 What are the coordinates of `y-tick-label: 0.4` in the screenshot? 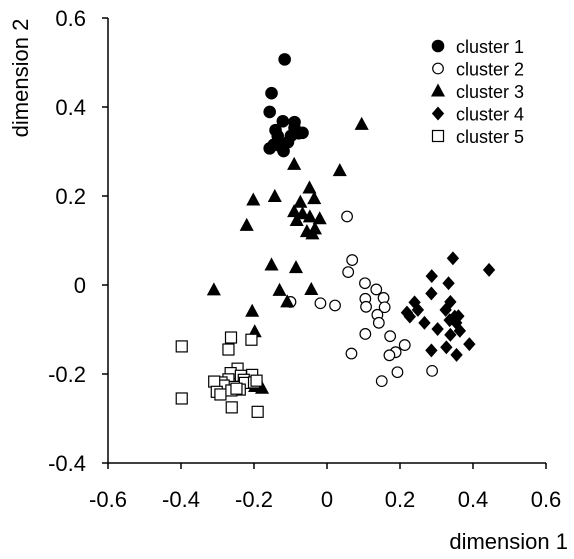 It's located at (70, 107).